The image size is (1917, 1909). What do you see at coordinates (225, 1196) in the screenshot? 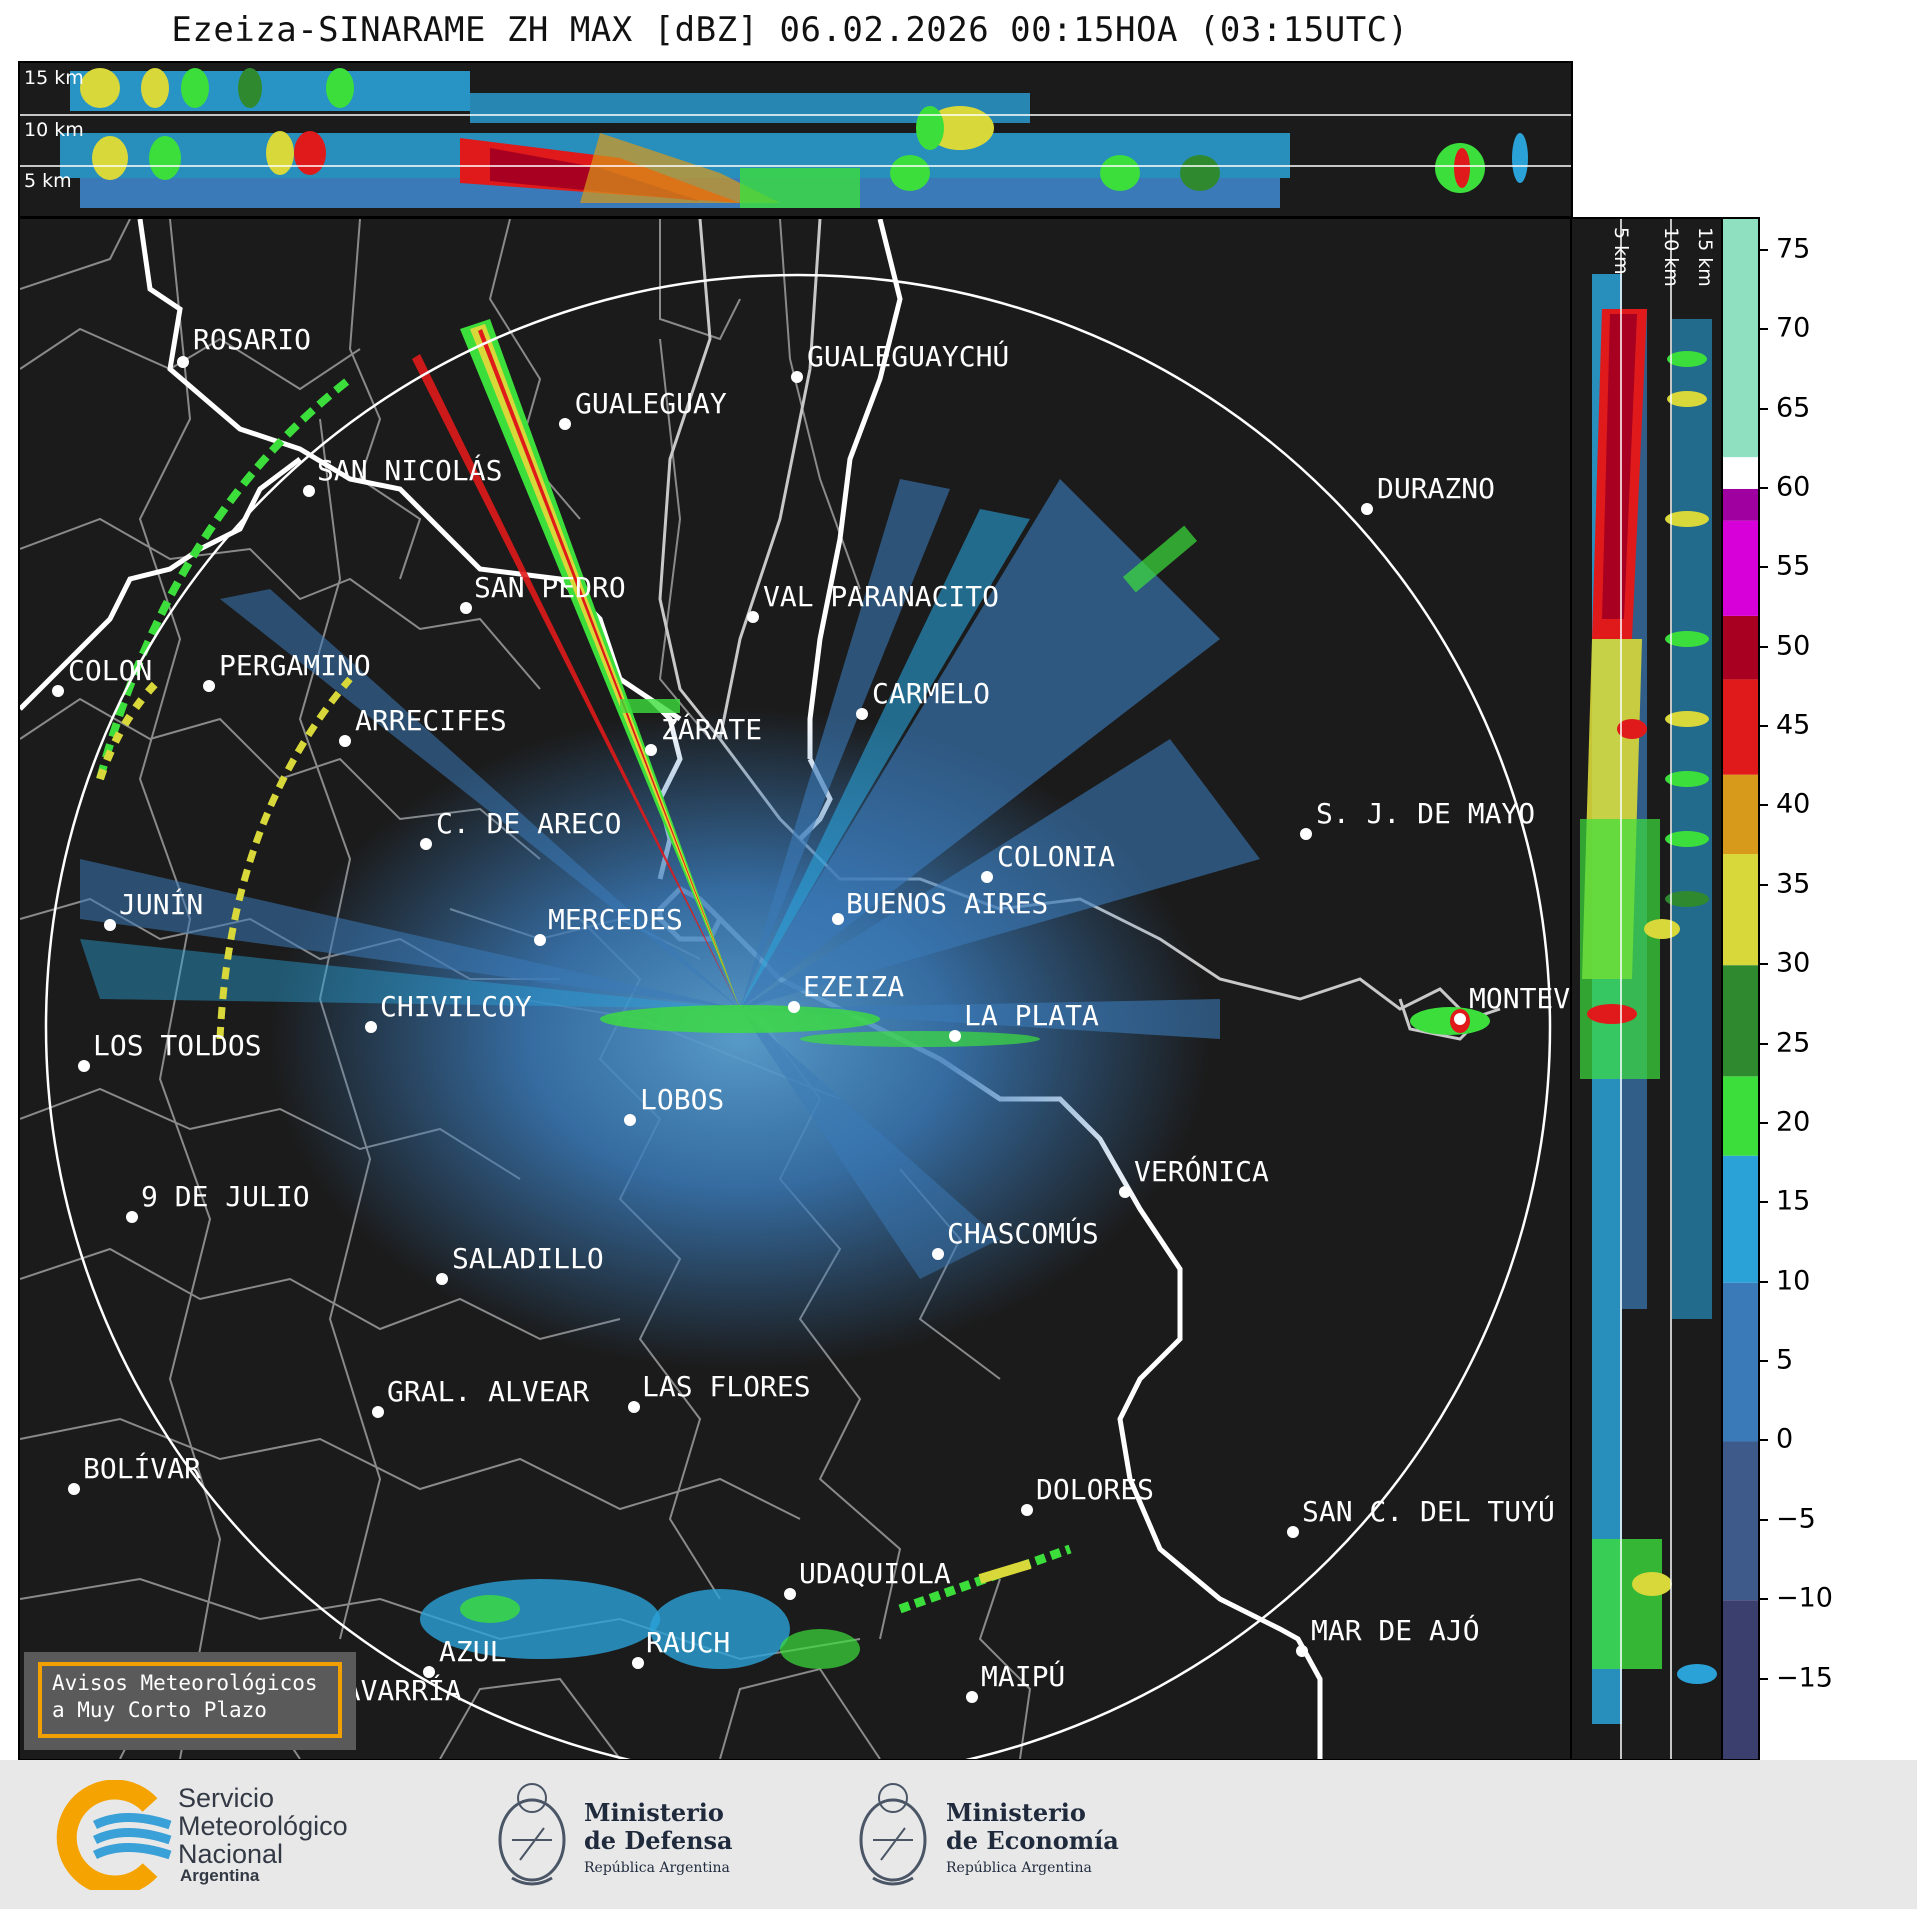
I see `city-label-9-de-julio: 9 DE JULIO` at bounding box center [225, 1196].